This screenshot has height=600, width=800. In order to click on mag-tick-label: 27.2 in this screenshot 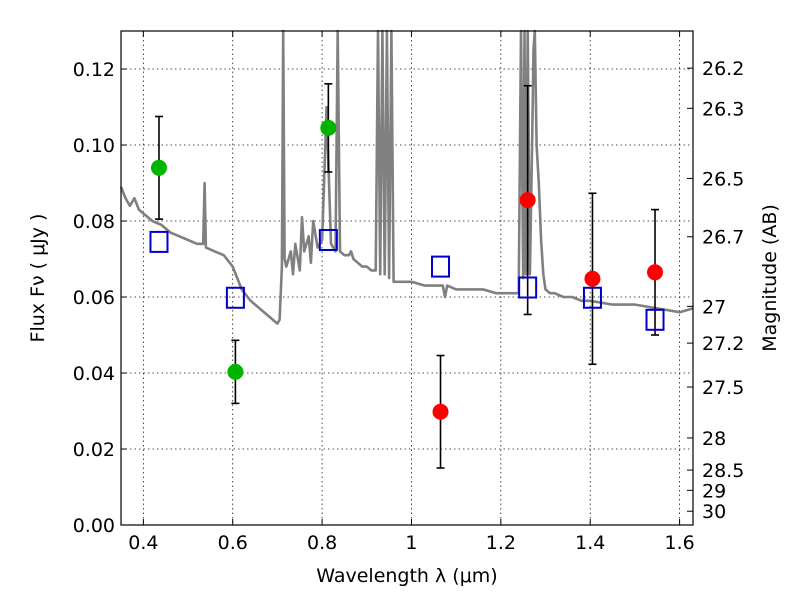, I will do `click(723, 344)`.